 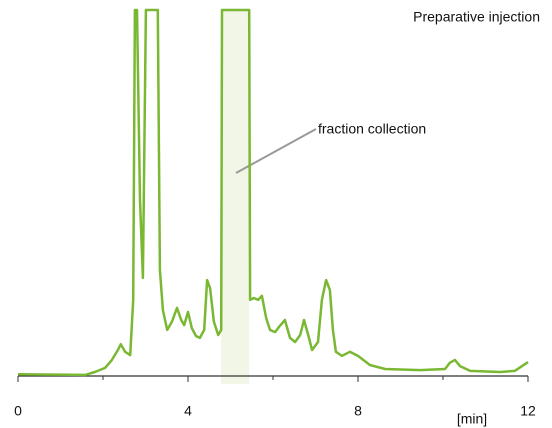 What do you see at coordinates (235, 197) in the screenshot?
I see `fraction-region` at bounding box center [235, 197].